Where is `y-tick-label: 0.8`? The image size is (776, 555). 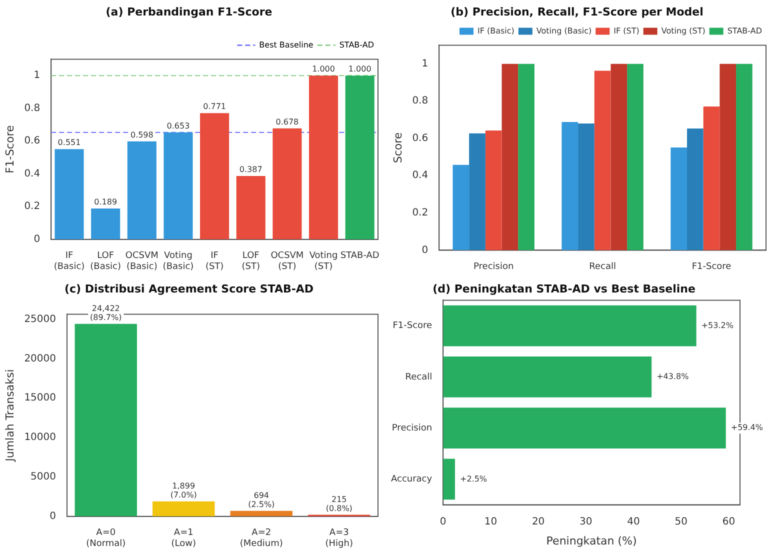
y-tick-label: 0.8 is located at coordinates (420, 101).